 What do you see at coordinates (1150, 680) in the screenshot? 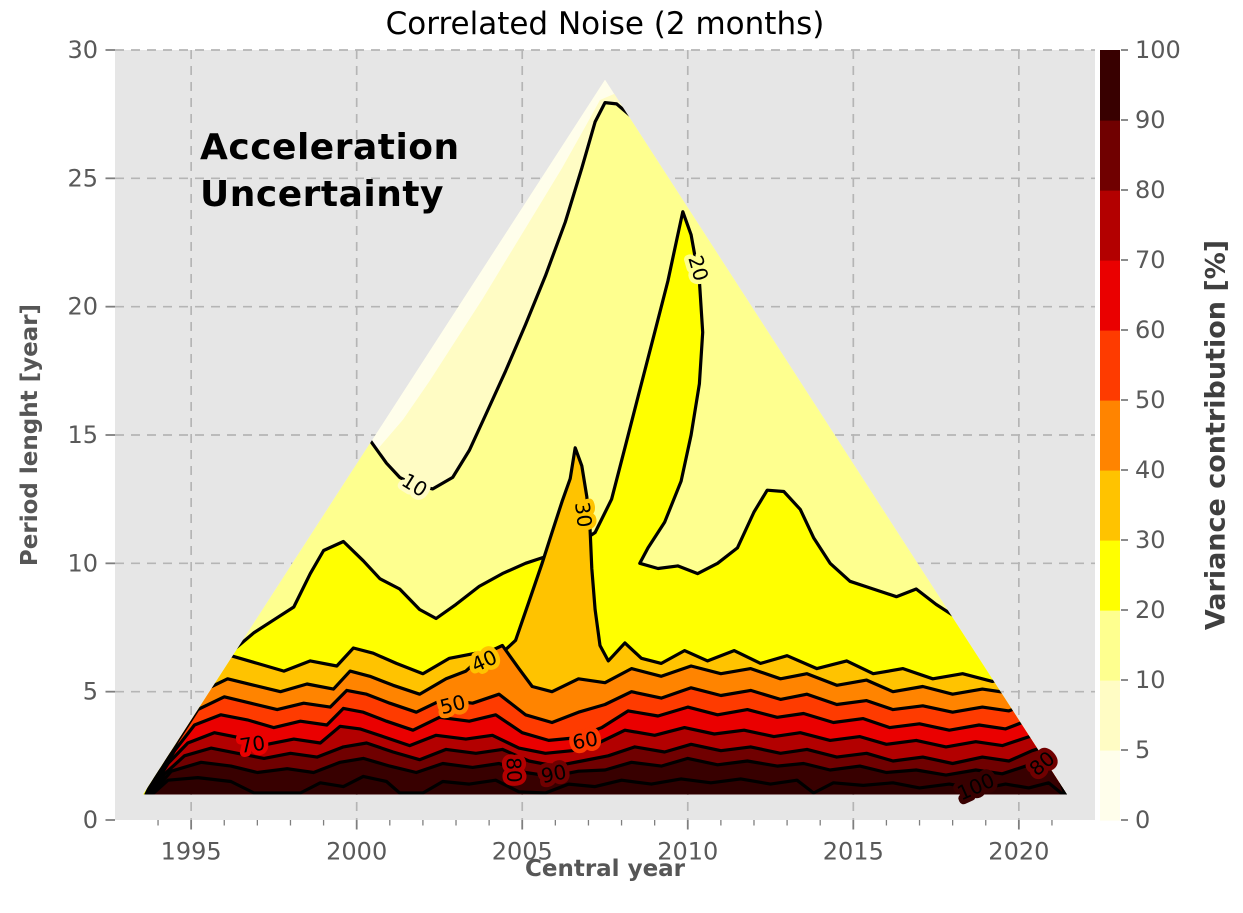
I see `colorbar-tick-label: 10` at bounding box center [1150, 680].